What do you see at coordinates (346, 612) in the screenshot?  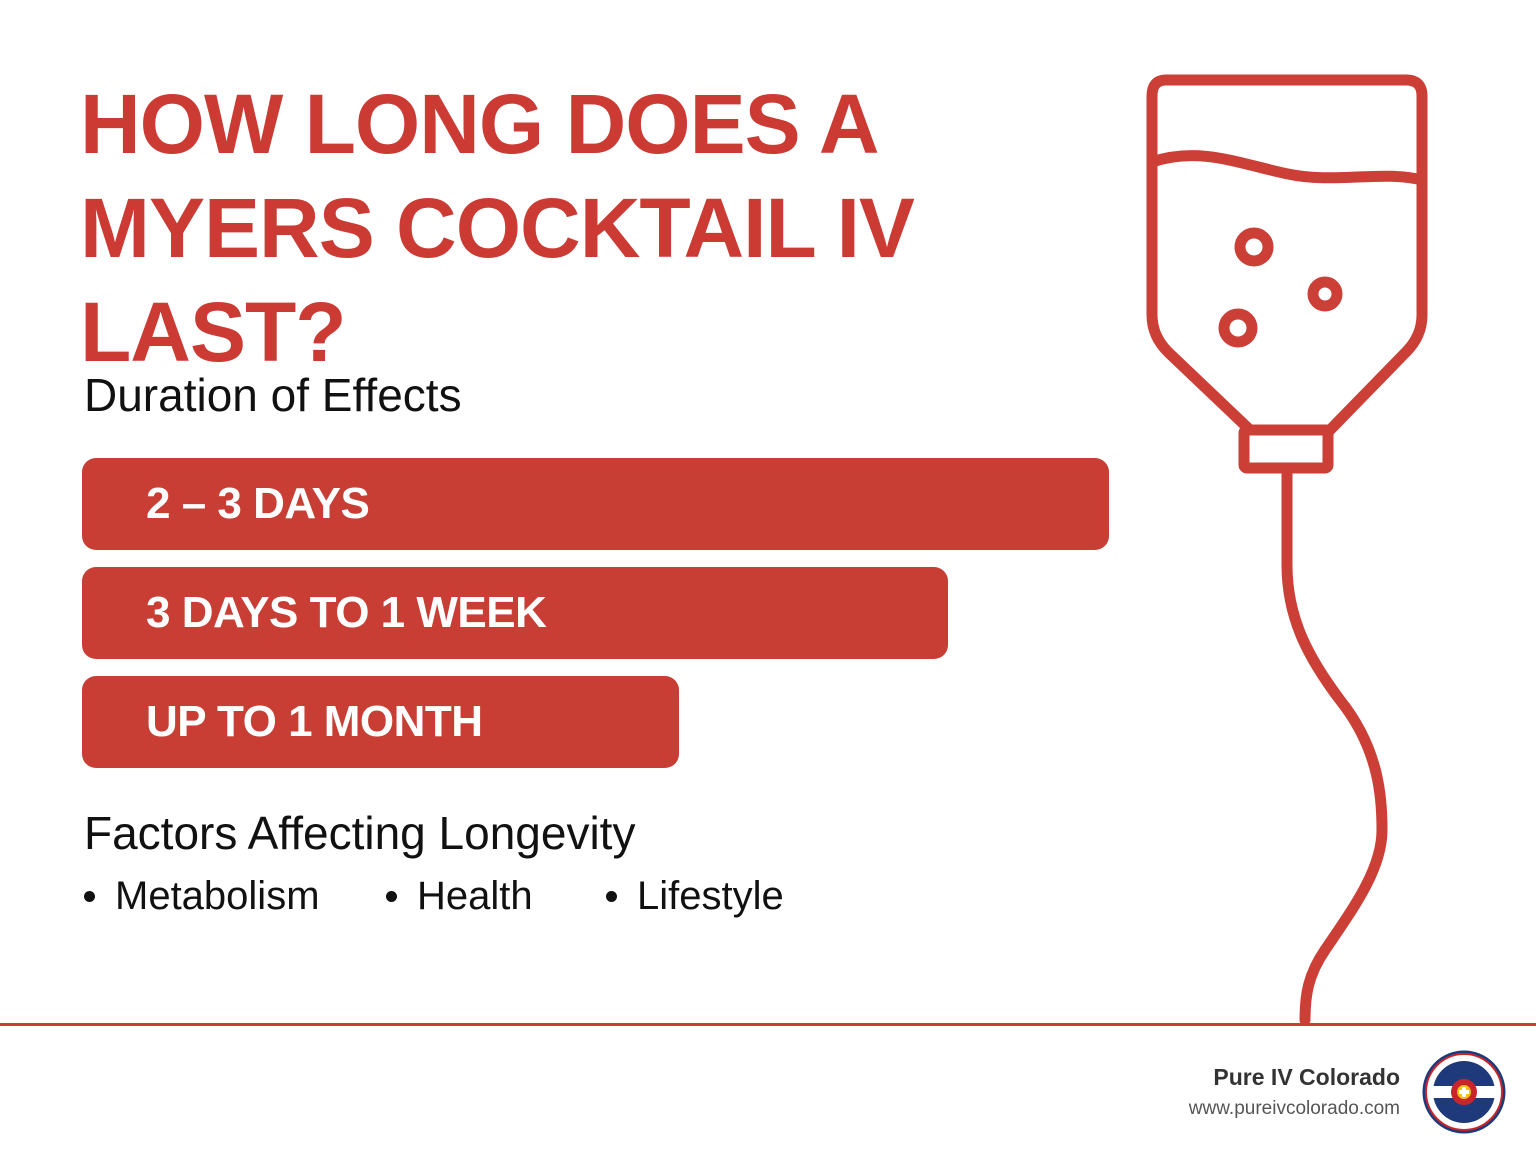 I see `duration-bar-label: 3 DAYS TO 1 WEEK` at bounding box center [346, 612].